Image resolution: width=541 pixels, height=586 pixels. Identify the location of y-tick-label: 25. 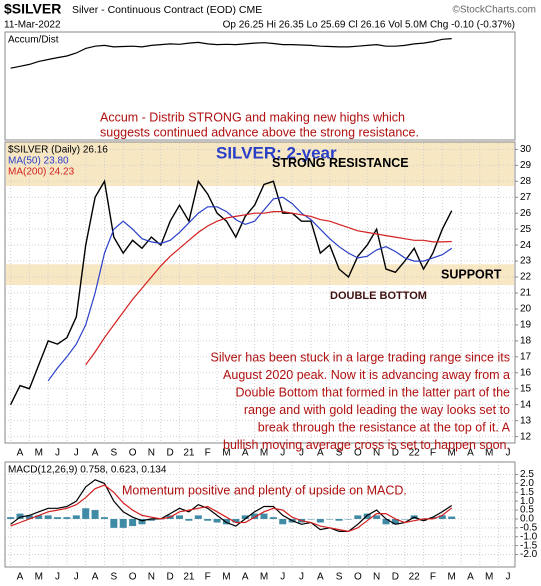
(526, 229).